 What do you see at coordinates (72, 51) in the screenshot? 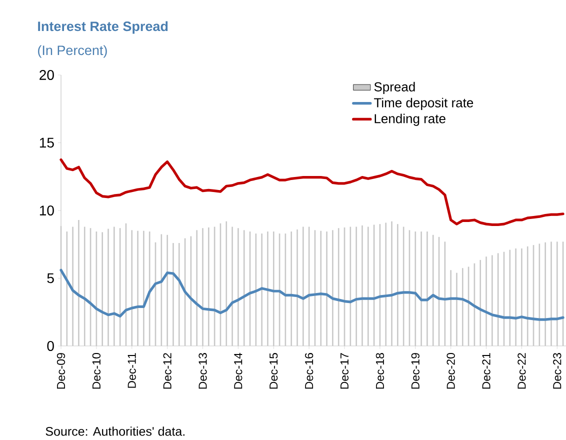
I see `chart-subtitle: (In Percent)` at bounding box center [72, 51].